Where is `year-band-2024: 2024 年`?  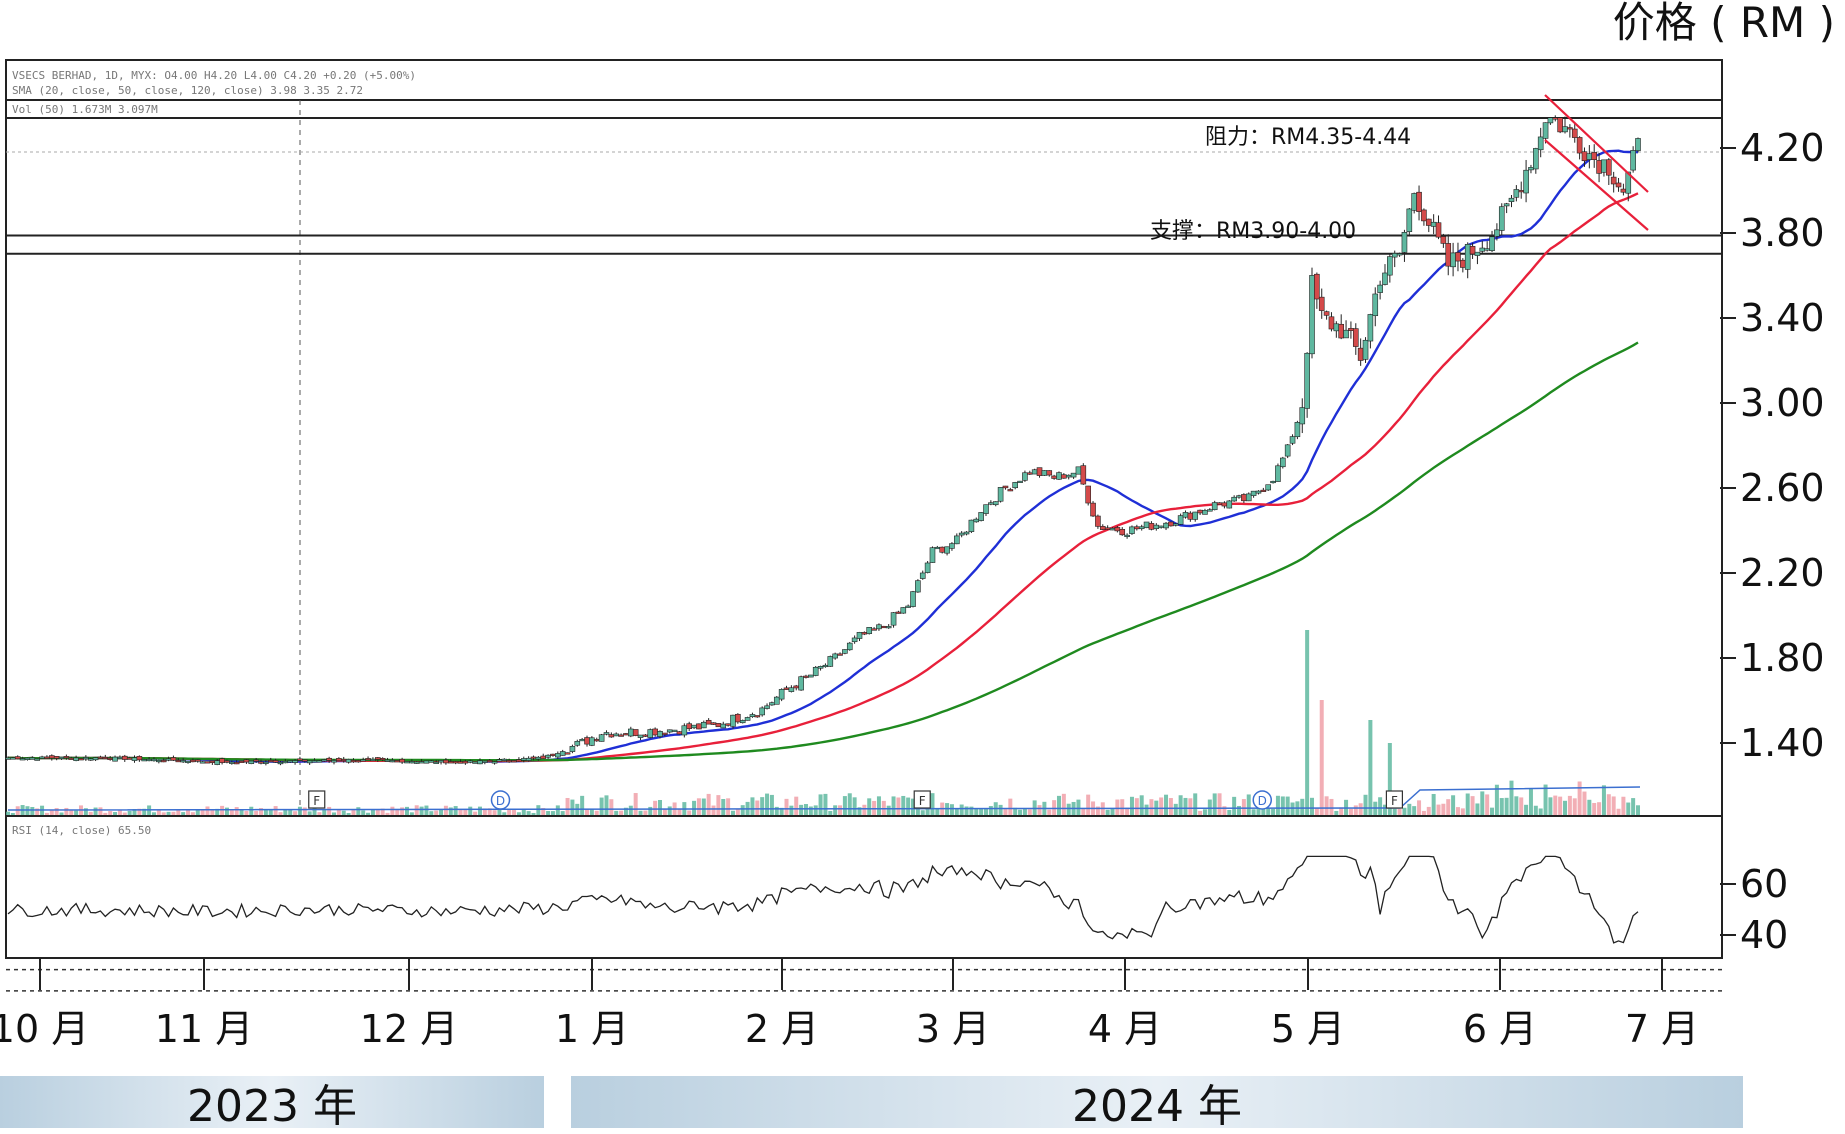
year-band-2024: 2024 年 is located at coordinates (1157, 1104).